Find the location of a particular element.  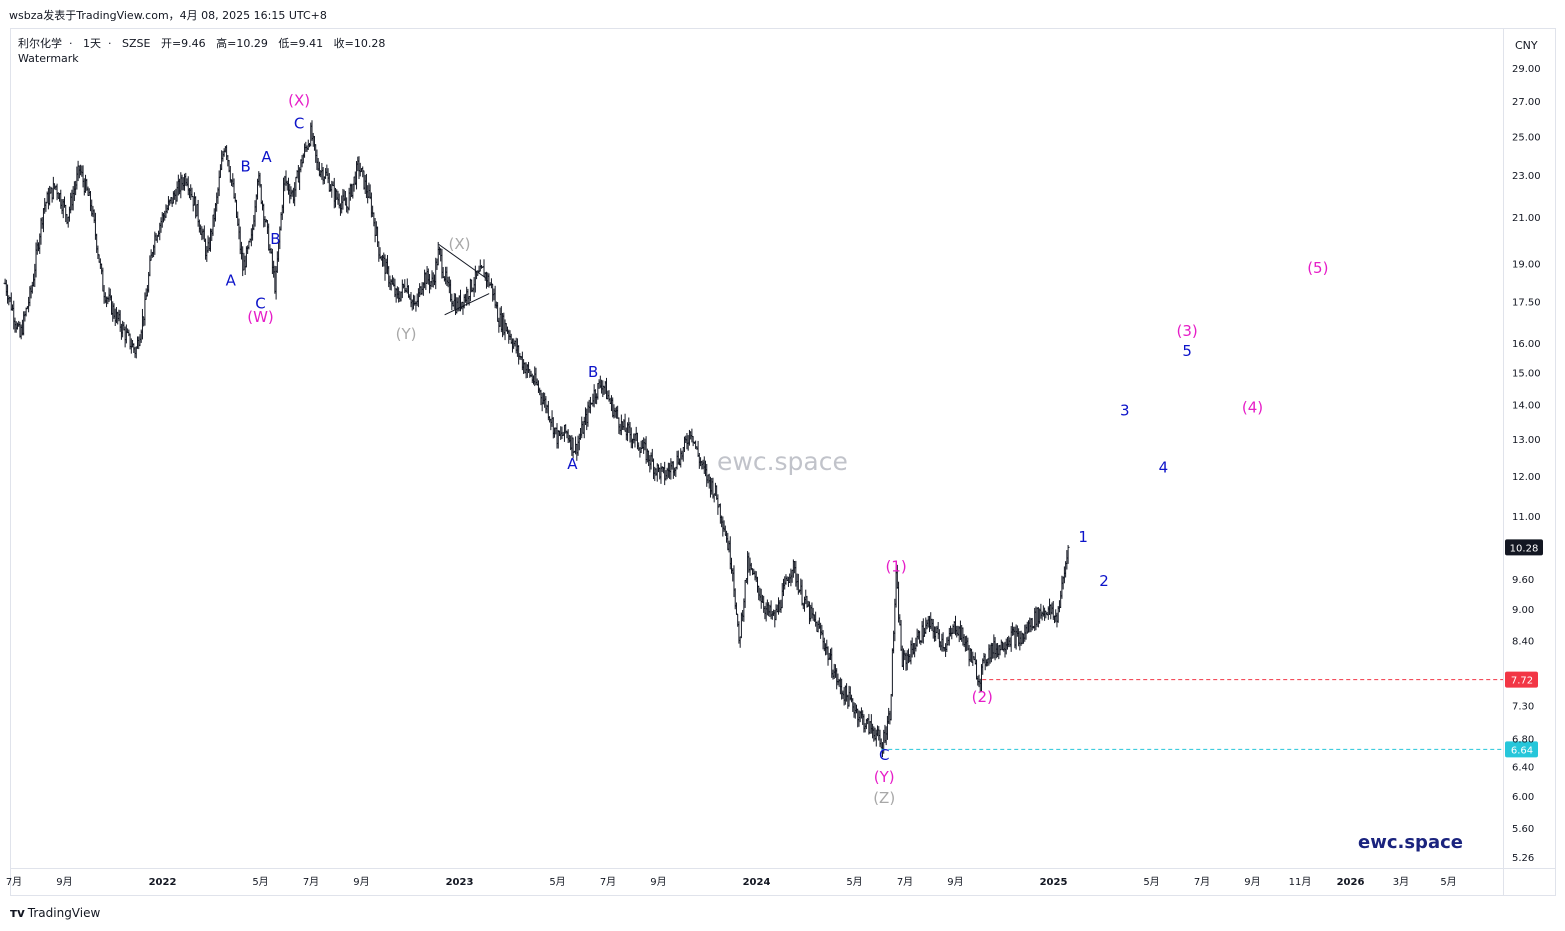

price-tick-label: 25.00 is located at coordinates (1526, 138).